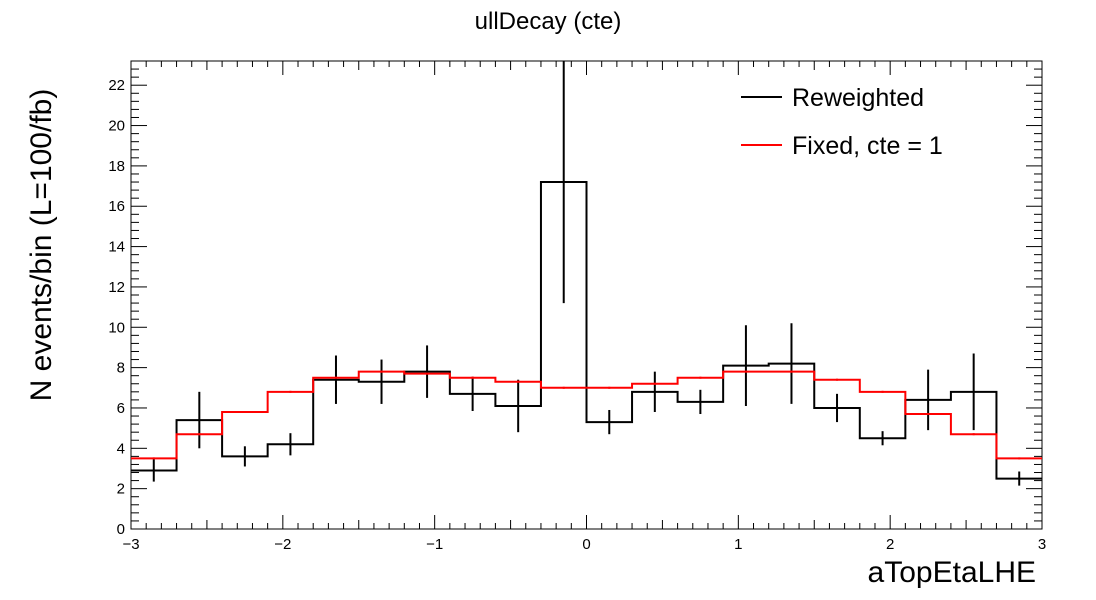  Describe the element at coordinates (121, 448) in the screenshot. I see `y-tick-label: 4` at that location.